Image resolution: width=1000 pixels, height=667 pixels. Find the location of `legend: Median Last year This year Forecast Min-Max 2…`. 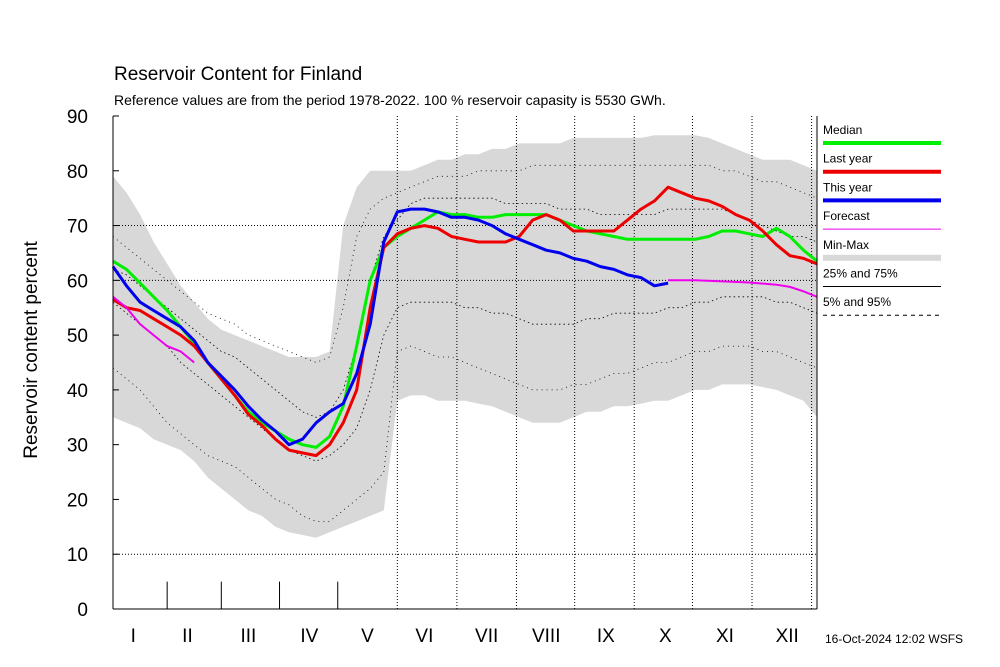

legend: Median Last year This year Forecast Min-Max 2… is located at coordinates (882, 219).